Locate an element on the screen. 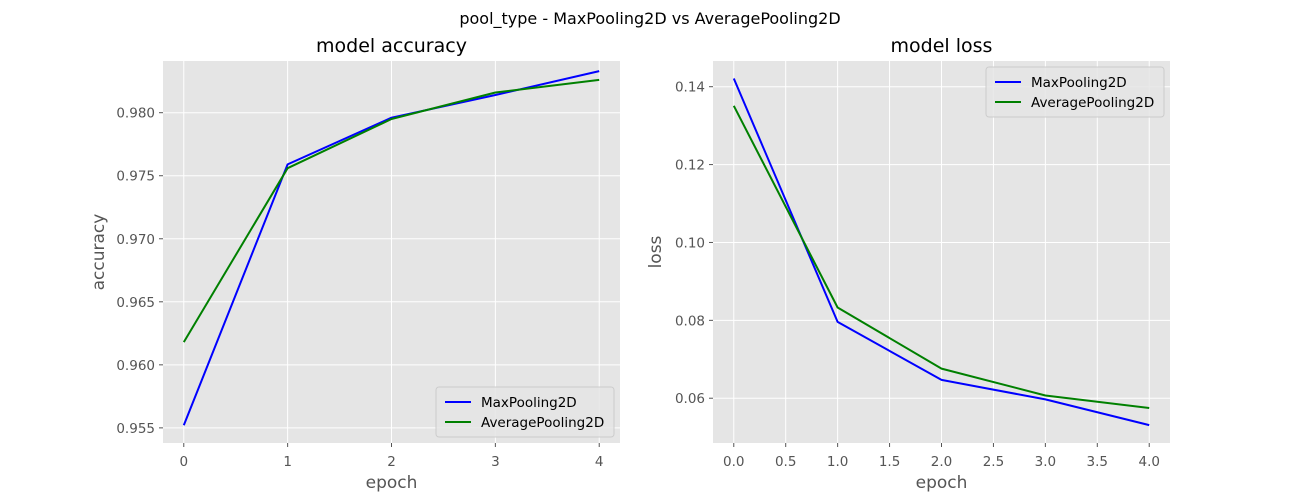 The image size is (1300, 500). y-tick-label: 0.980 is located at coordinates (135, 114).